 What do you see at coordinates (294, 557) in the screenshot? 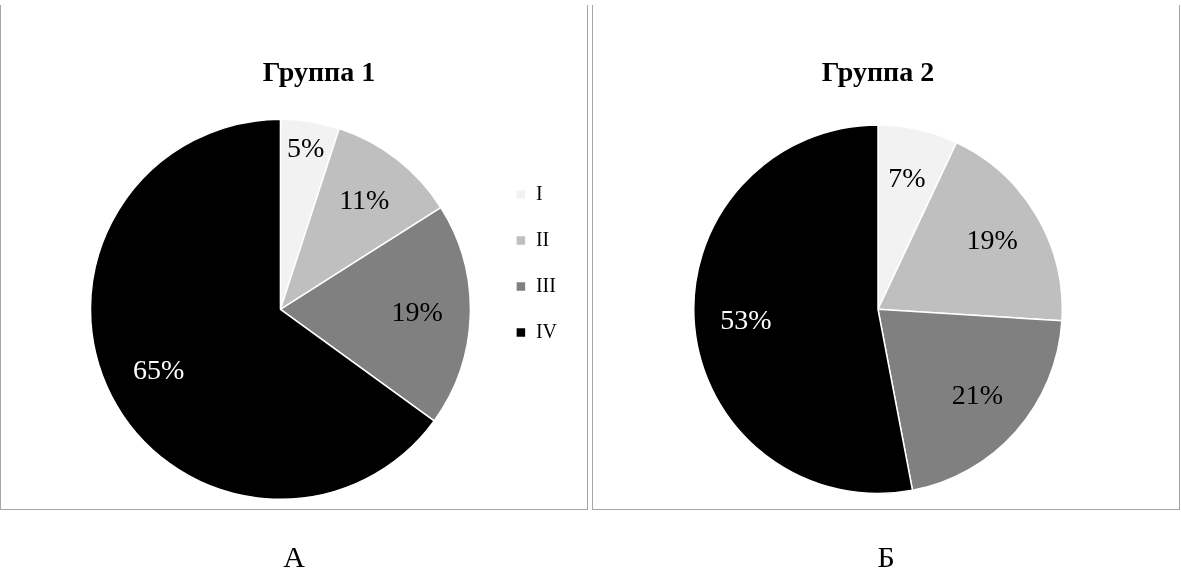
I see `text: А` at bounding box center [294, 557].